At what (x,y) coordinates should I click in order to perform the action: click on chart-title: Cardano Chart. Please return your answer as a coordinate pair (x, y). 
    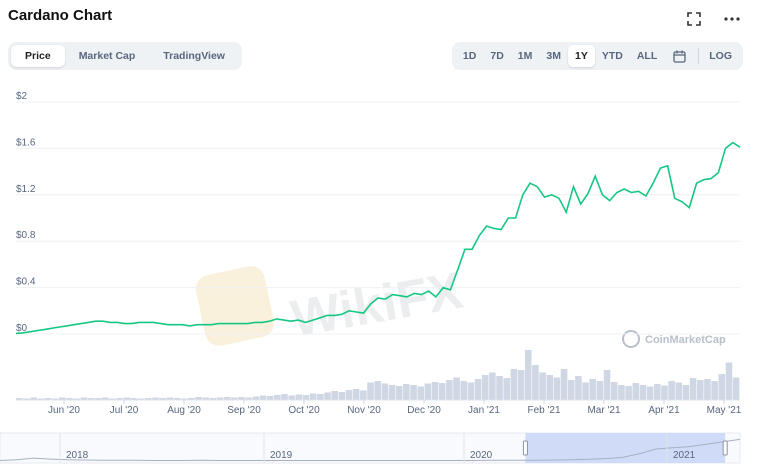
    Looking at the image, I should click on (60, 15).